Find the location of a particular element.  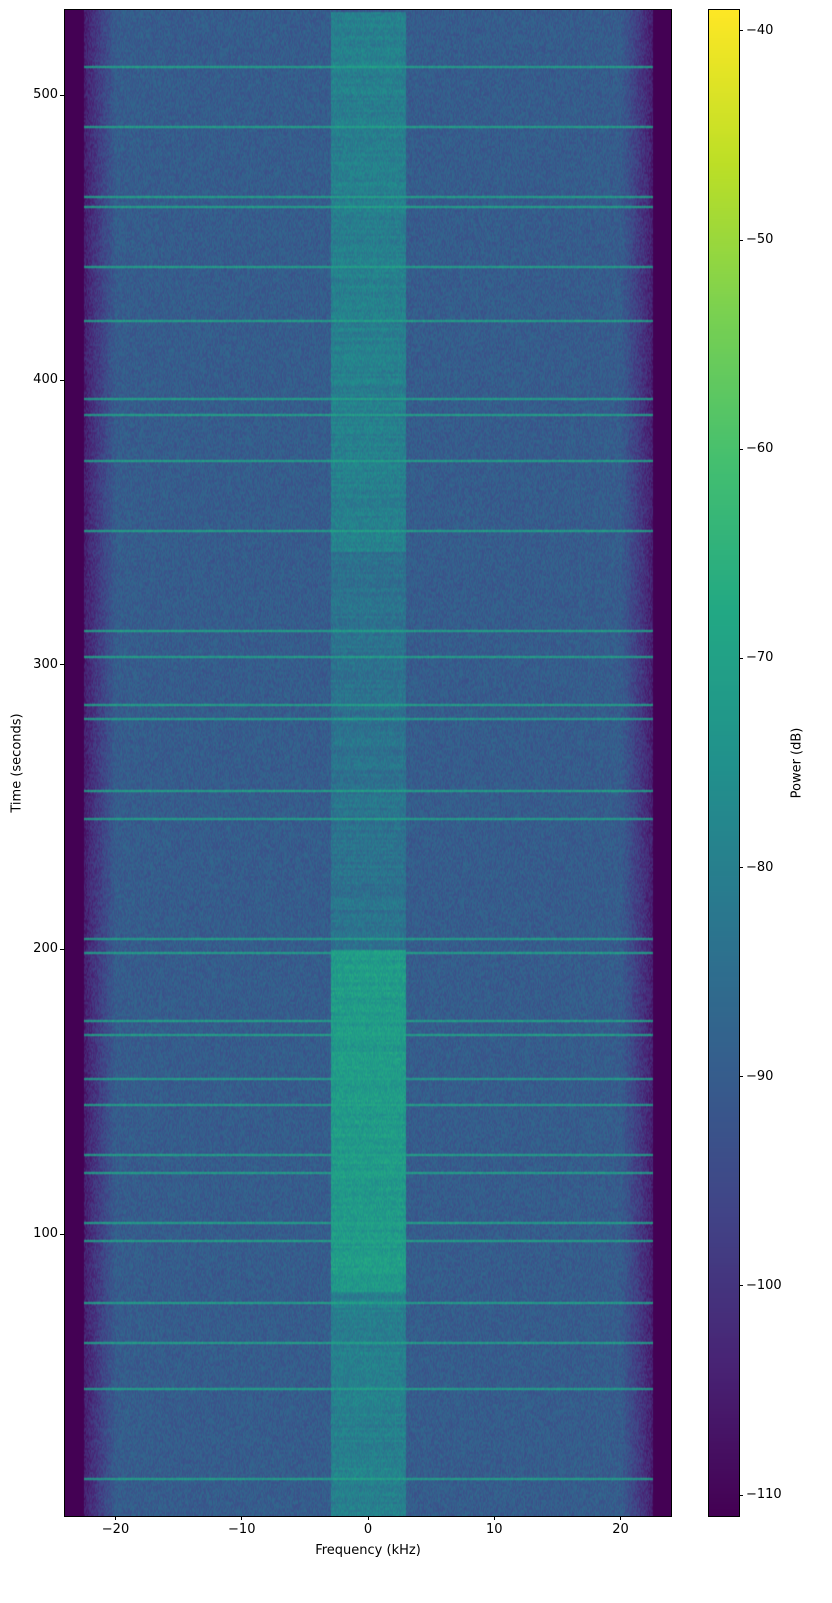

y-tick-label: 100 is located at coordinates (45, 1234).